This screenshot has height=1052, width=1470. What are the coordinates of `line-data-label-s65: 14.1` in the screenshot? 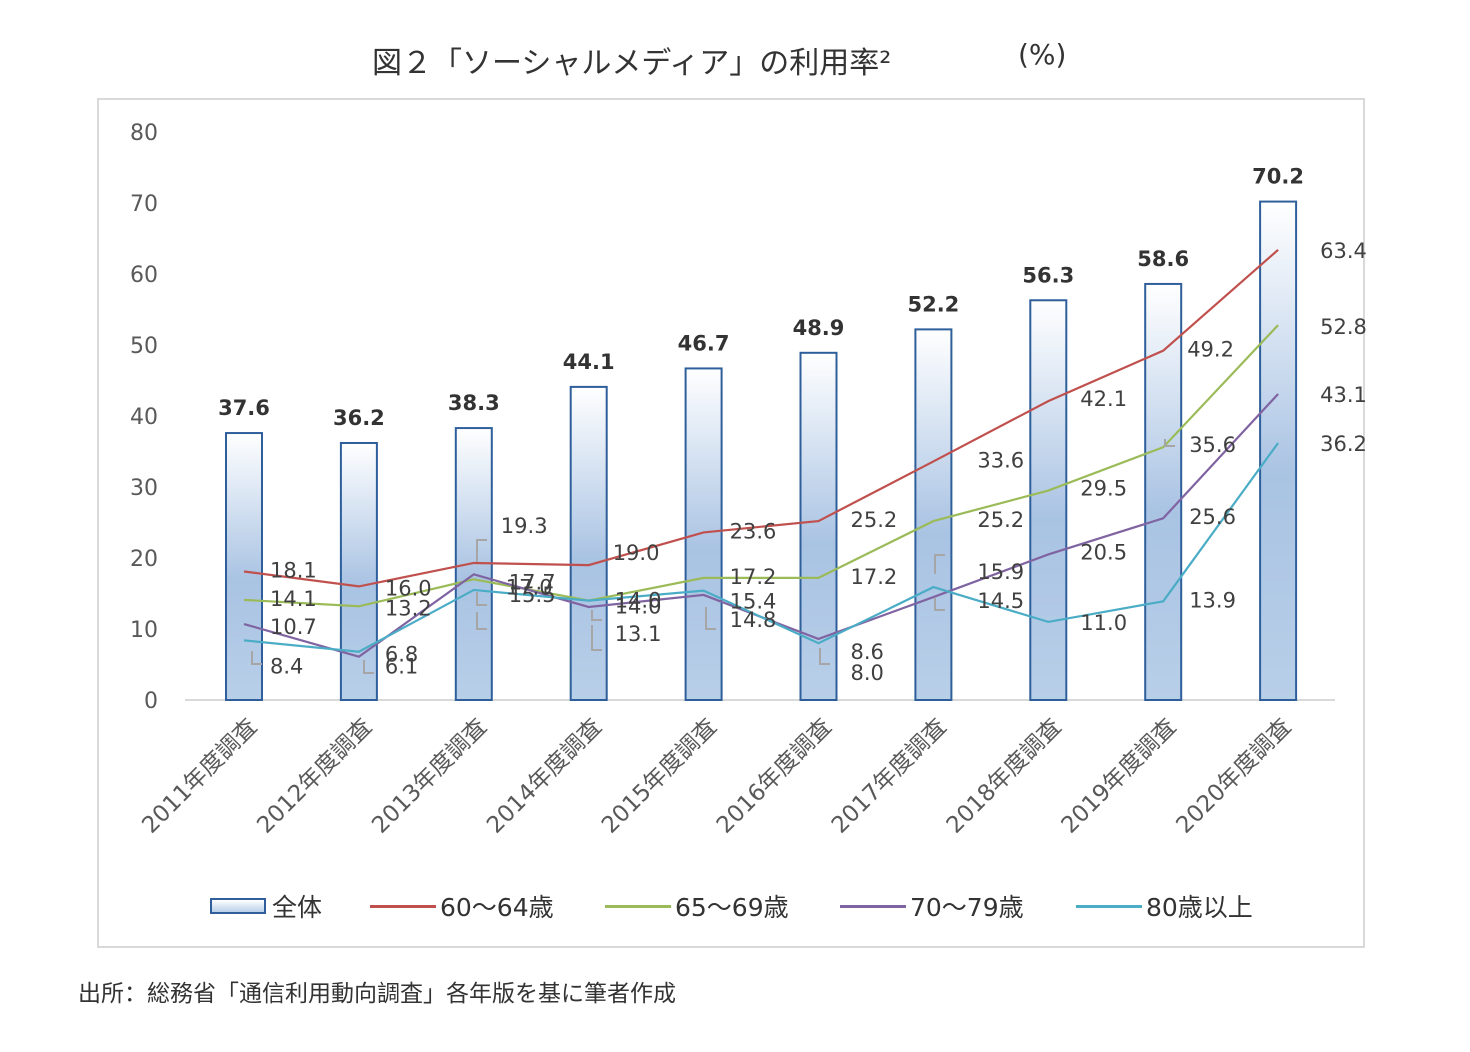 It's located at (293, 599).